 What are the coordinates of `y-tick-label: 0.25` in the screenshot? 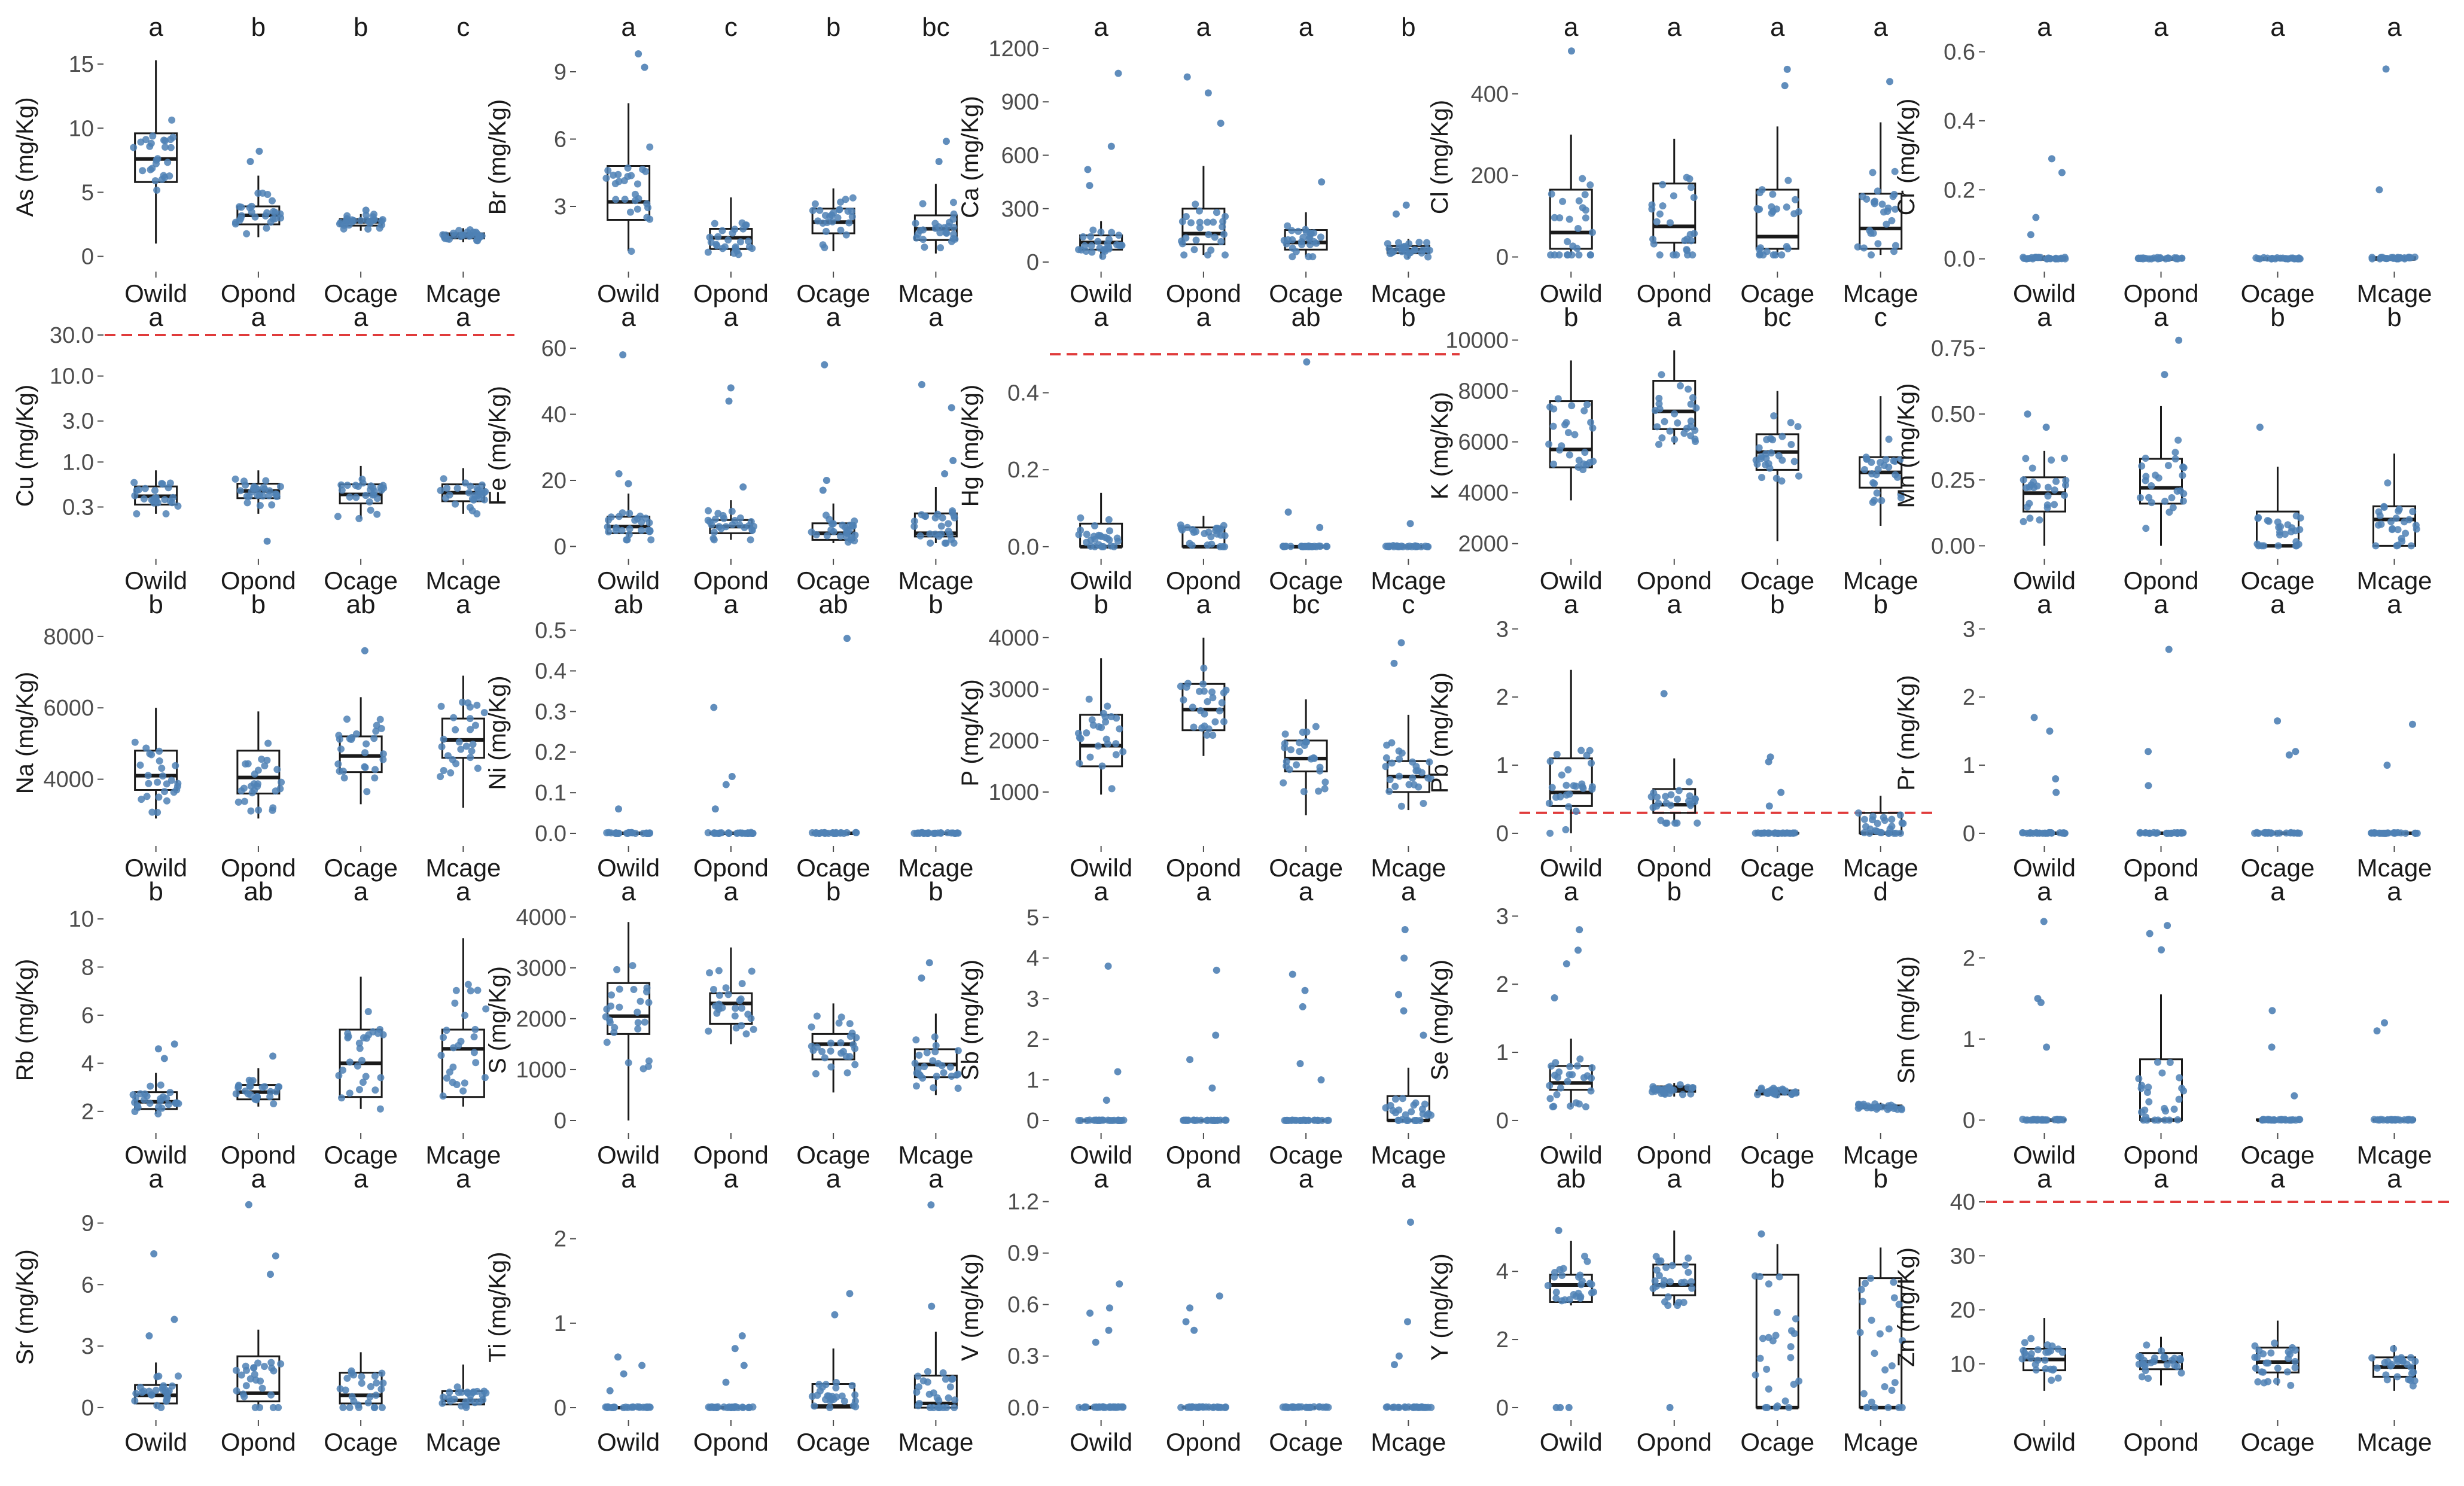 It's located at (1953, 480).